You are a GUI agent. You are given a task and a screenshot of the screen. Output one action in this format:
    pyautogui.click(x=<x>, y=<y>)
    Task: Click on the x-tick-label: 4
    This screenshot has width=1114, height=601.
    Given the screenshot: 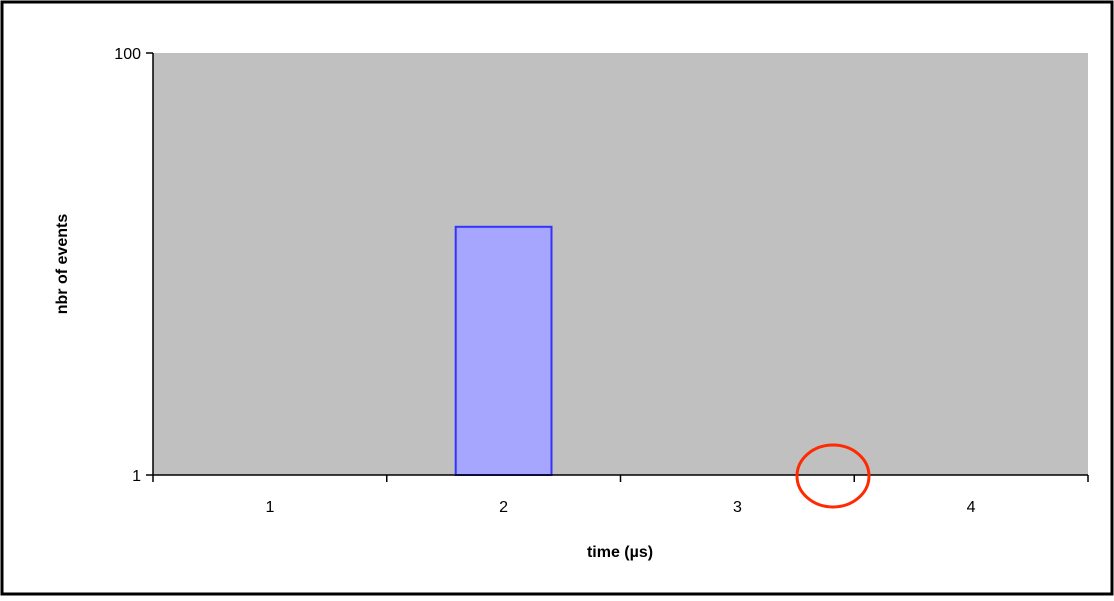 What is the action you would take?
    pyautogui.click(x=971, y=507)
    